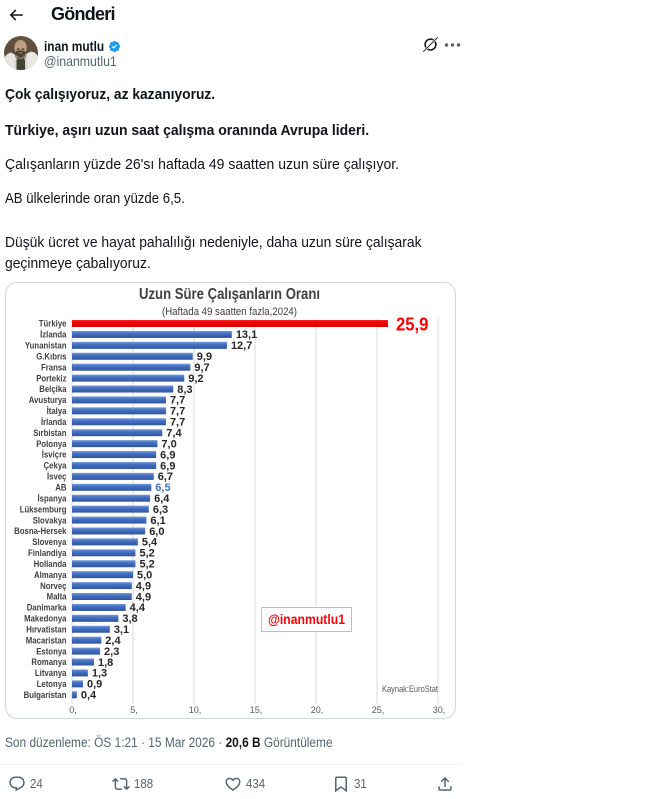  Describe the element at coordinates (46, 346) in the screenshot. I see `svg-text: Yunanistan` at that location.